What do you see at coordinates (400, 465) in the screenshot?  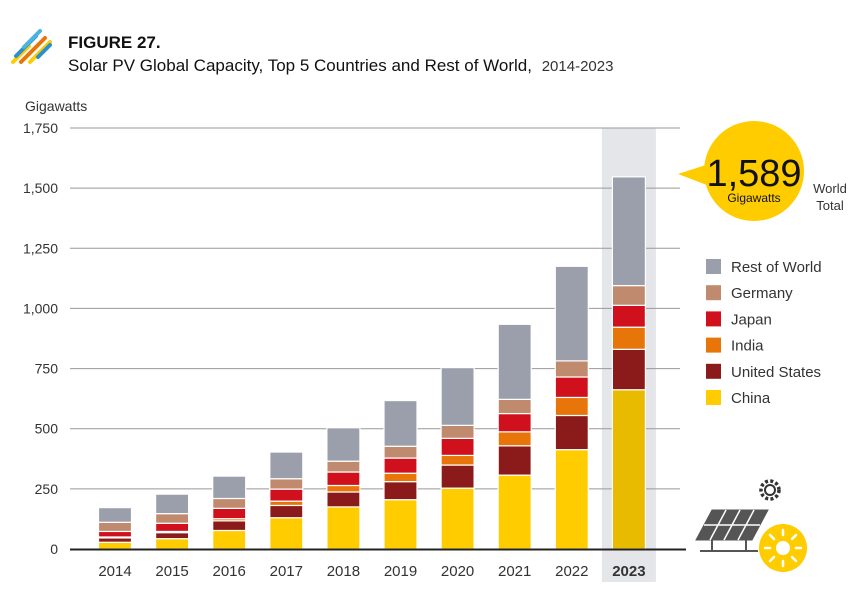 I see `bar-2019-japan` at bounding box center [400, 465].